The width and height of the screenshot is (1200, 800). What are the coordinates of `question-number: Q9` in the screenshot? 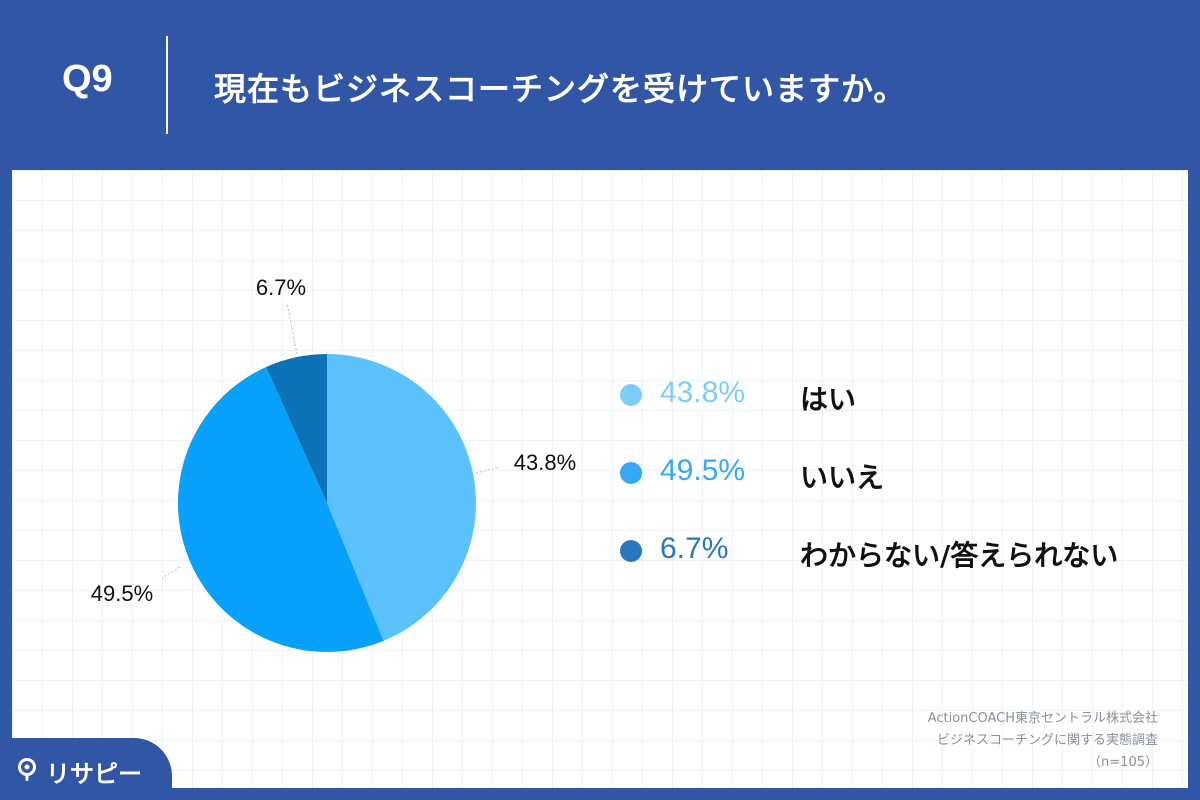 It's located at (87, 79).